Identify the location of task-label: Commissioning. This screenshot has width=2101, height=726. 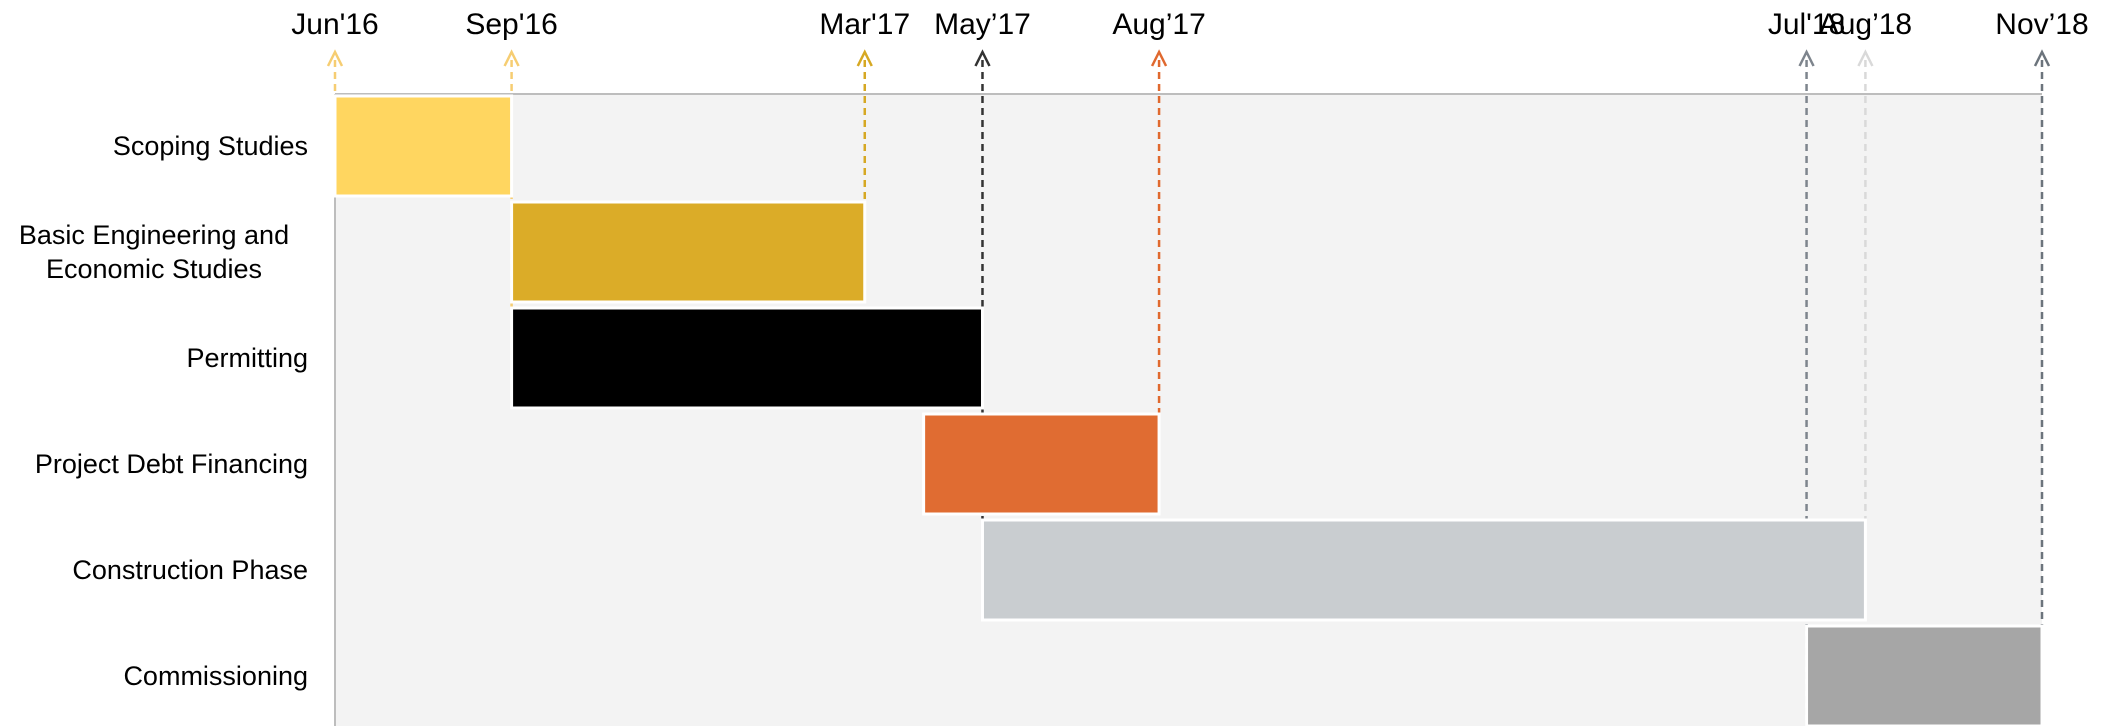
(215, 676).